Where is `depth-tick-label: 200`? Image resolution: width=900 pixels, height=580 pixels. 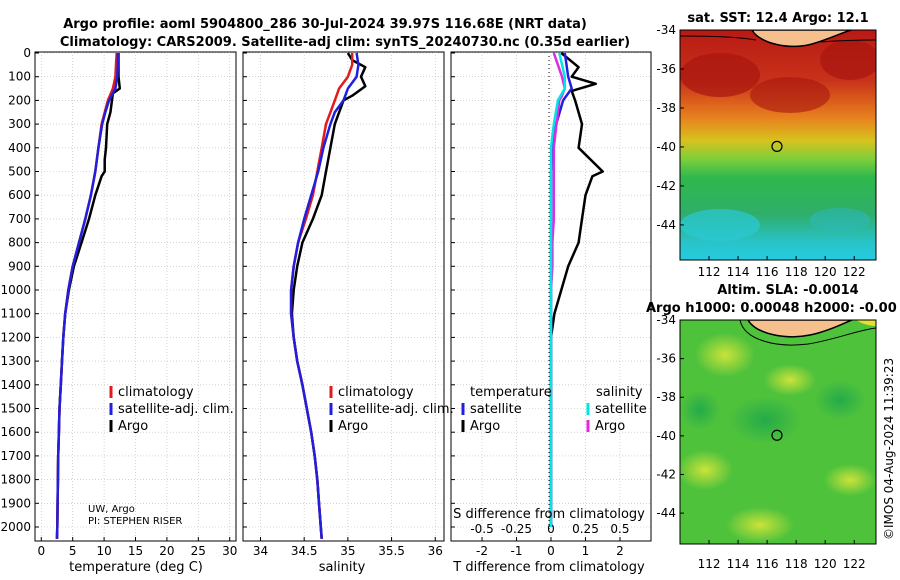 depth-tick-label: 200 is located at coordinates (19, 100).